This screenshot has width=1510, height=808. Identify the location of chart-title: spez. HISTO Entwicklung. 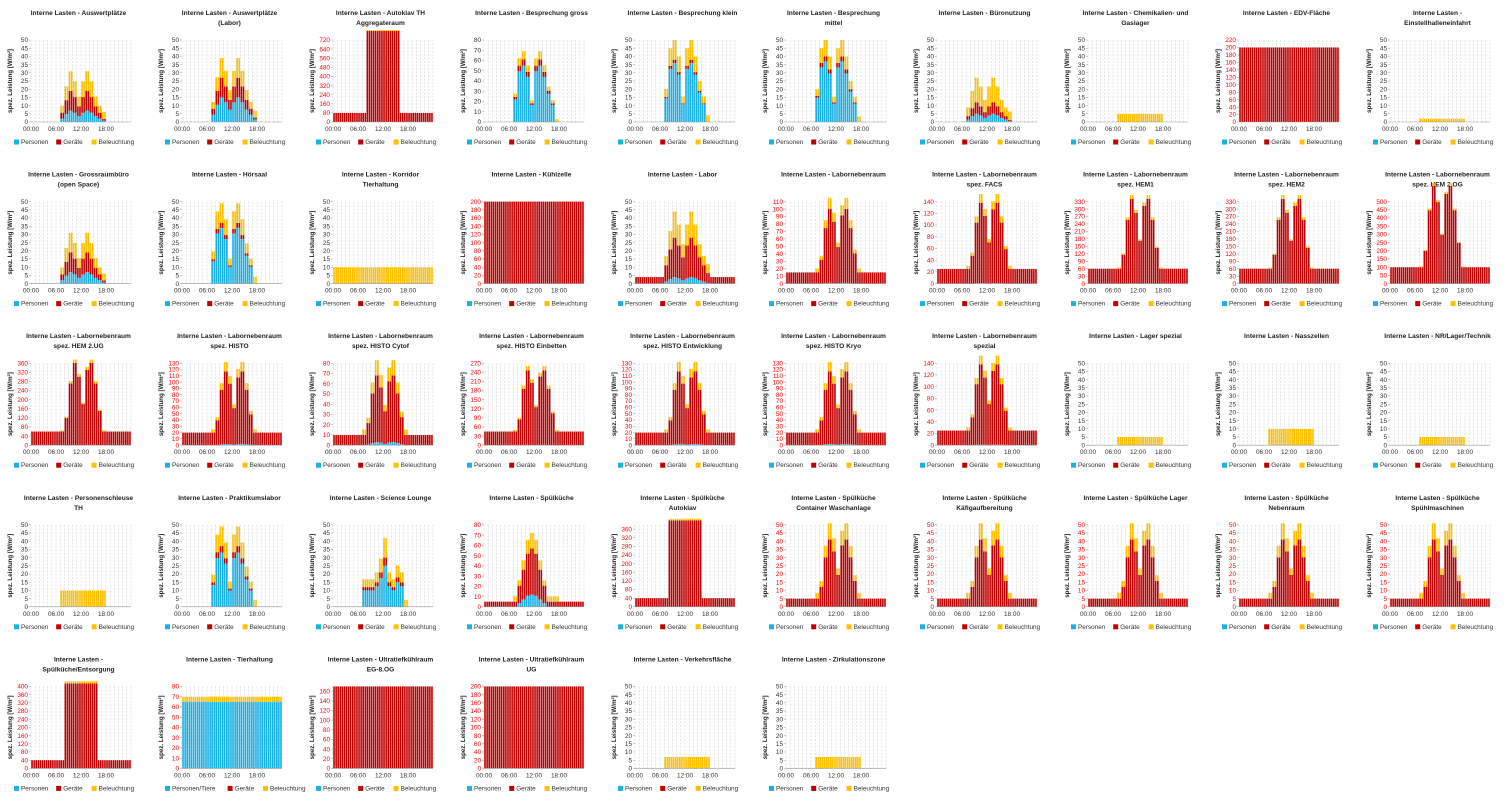
(682, 346).